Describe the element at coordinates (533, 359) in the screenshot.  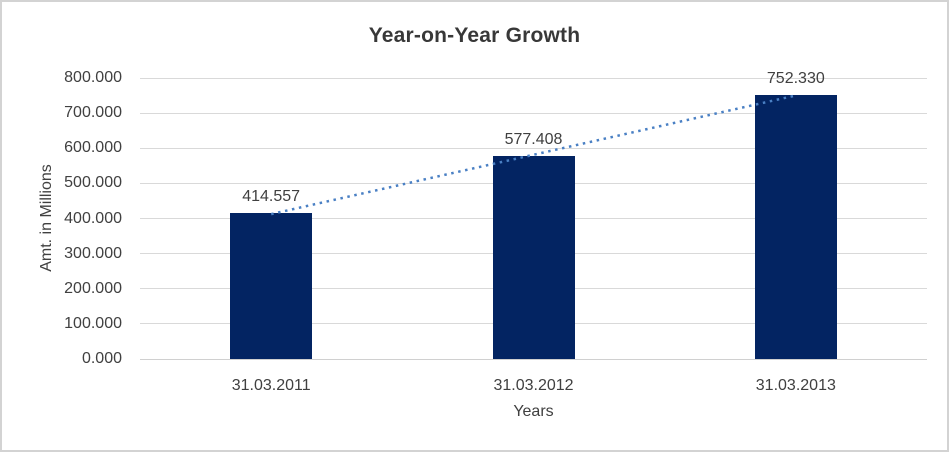
I see `x-axis-line` at that location.